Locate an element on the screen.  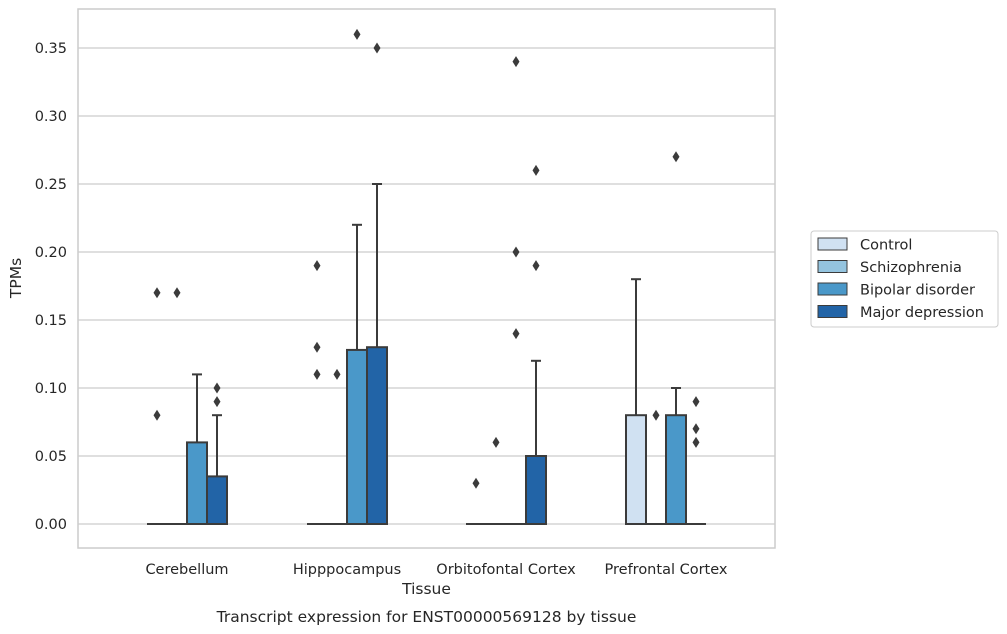
x-tick-label: Hipppocampus is located at coordinates (347, 570).